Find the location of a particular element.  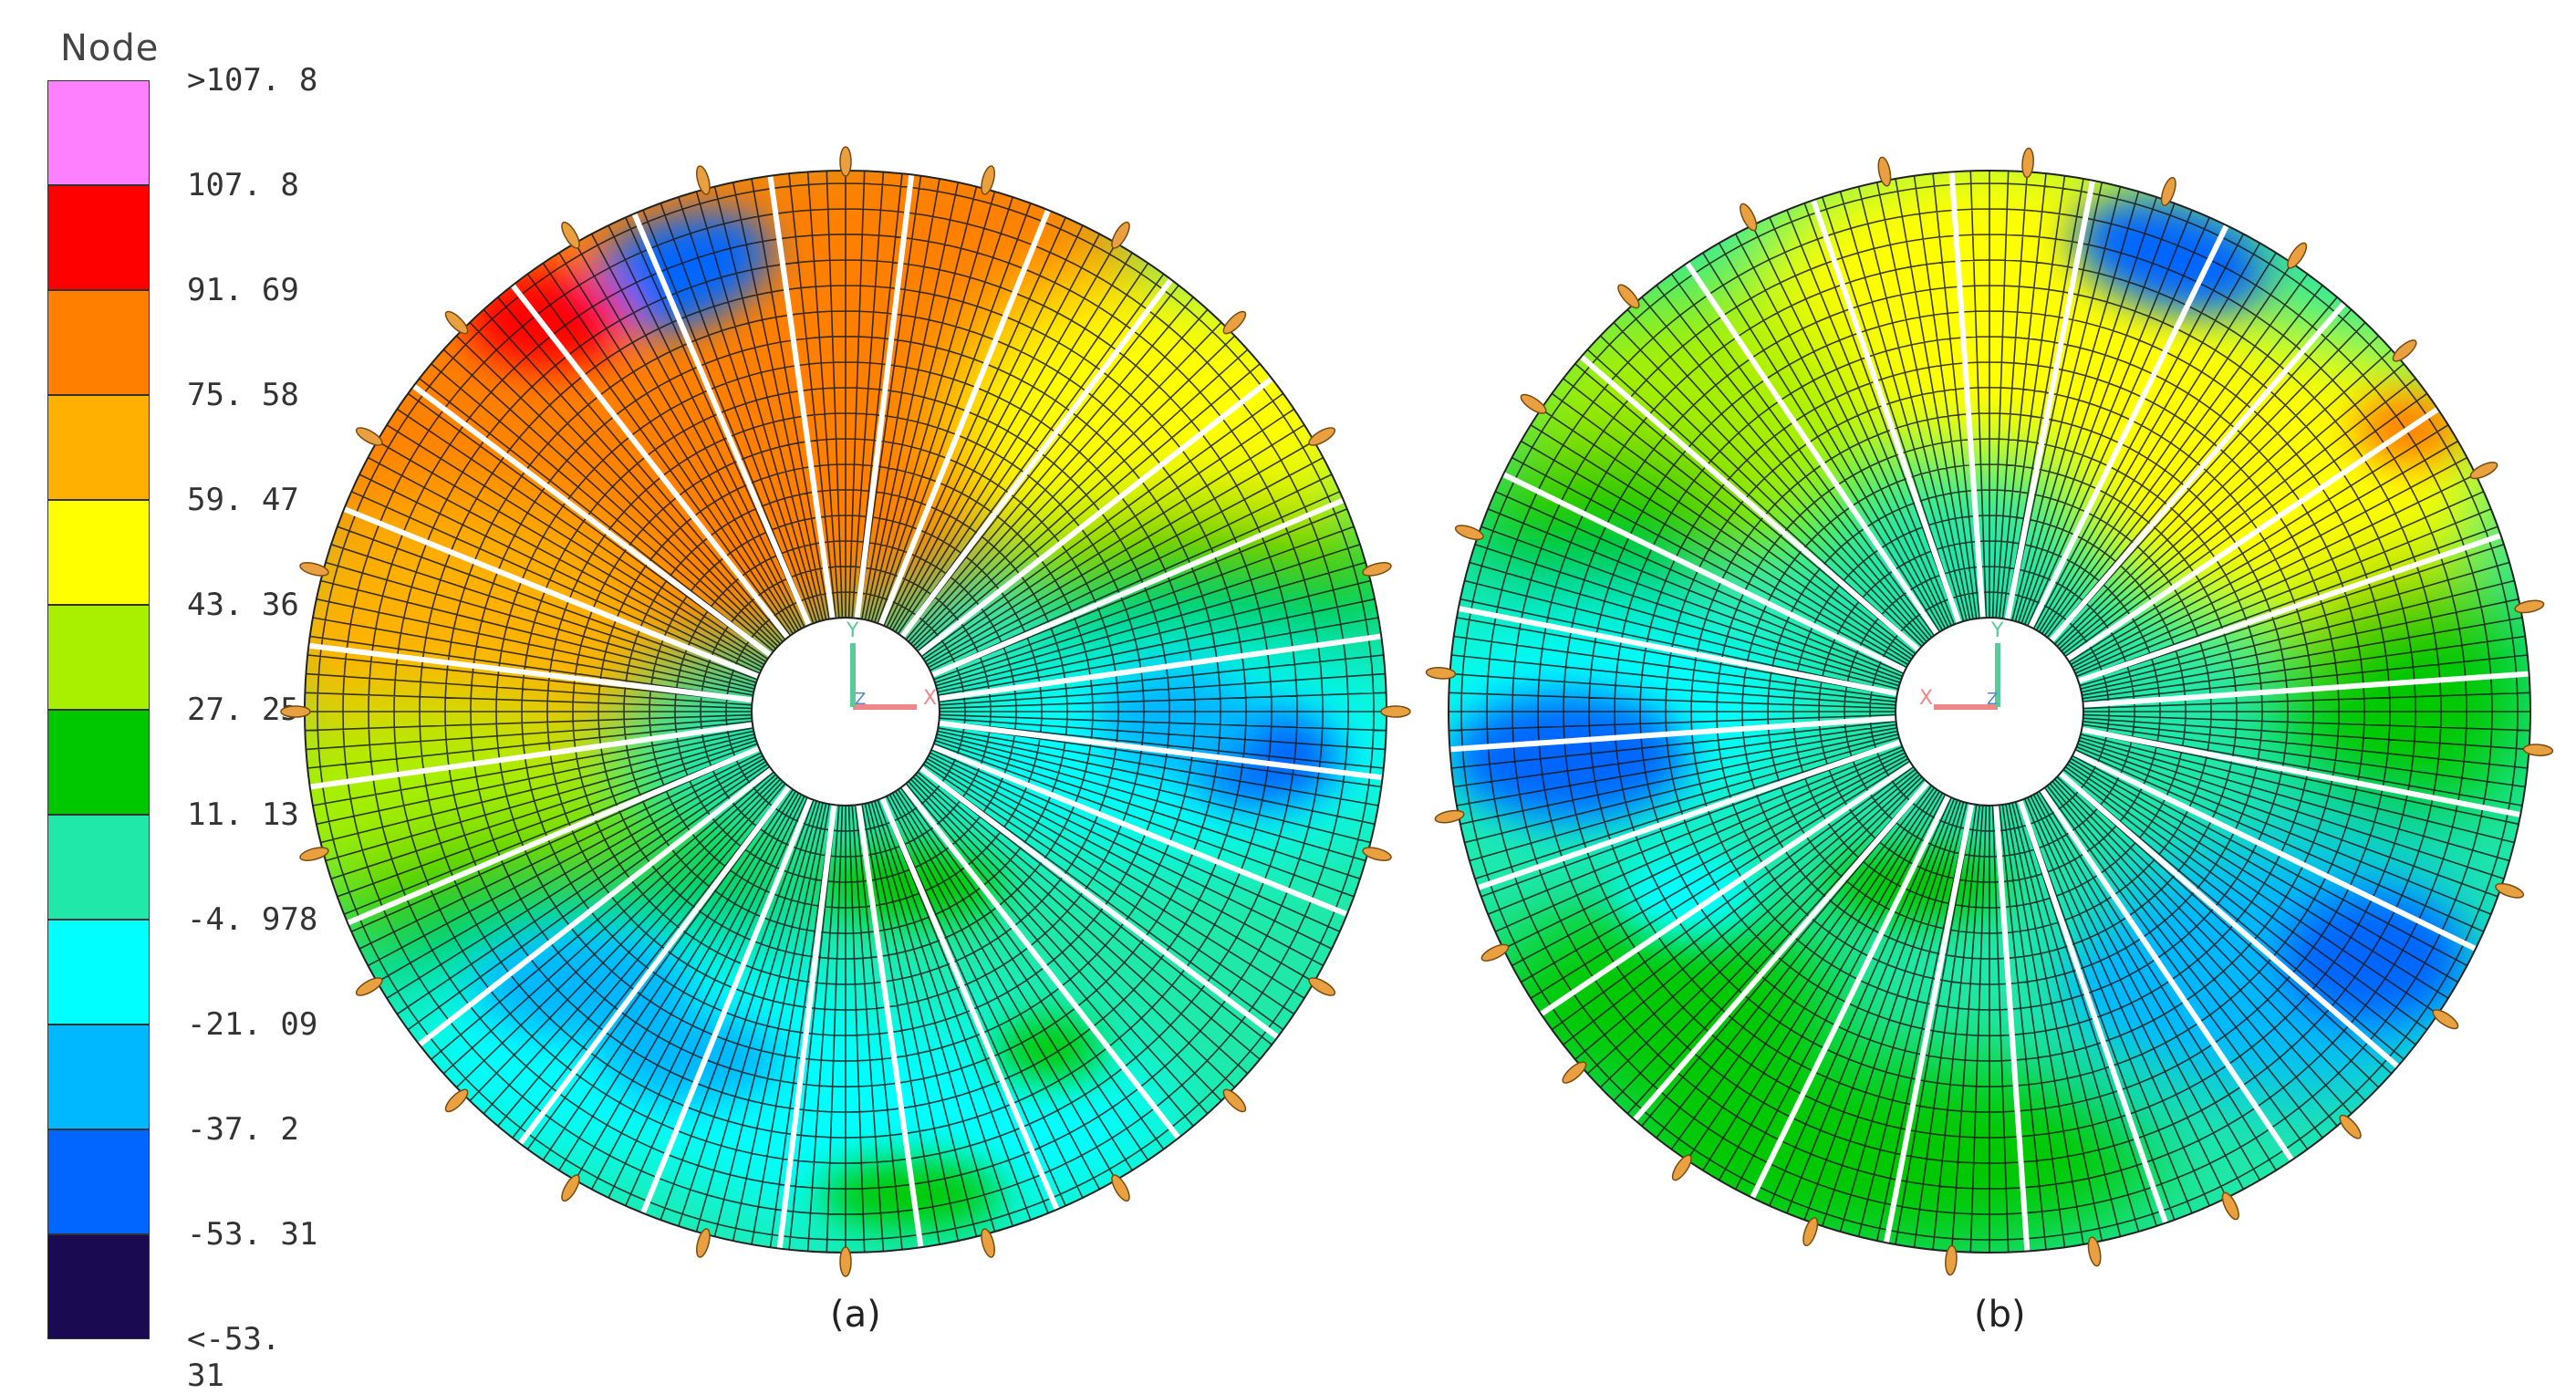

legend-label: 11. 13 is located at coordinates (243, 815).